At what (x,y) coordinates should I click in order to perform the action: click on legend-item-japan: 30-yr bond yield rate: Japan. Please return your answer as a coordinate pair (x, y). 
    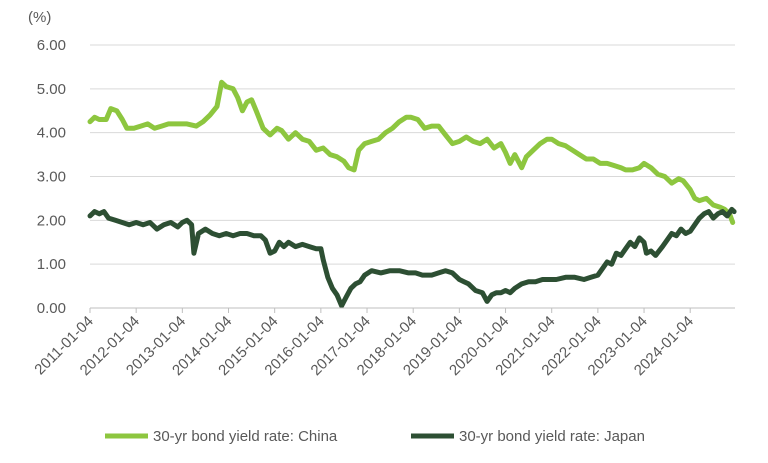
    Looking at the image, I should click on (528, 436).